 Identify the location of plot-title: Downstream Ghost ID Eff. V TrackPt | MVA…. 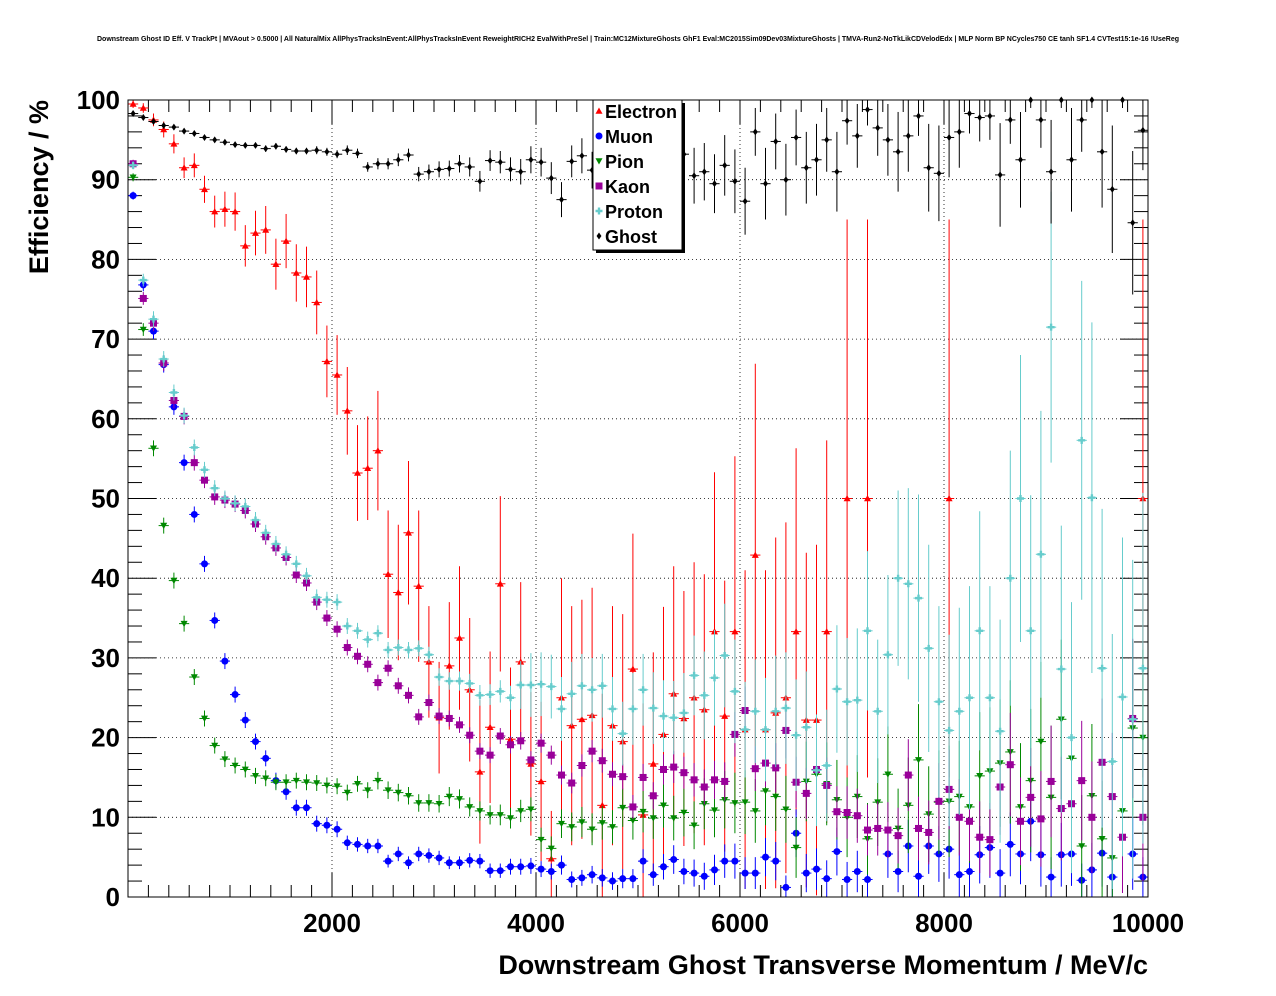
(637, 39).